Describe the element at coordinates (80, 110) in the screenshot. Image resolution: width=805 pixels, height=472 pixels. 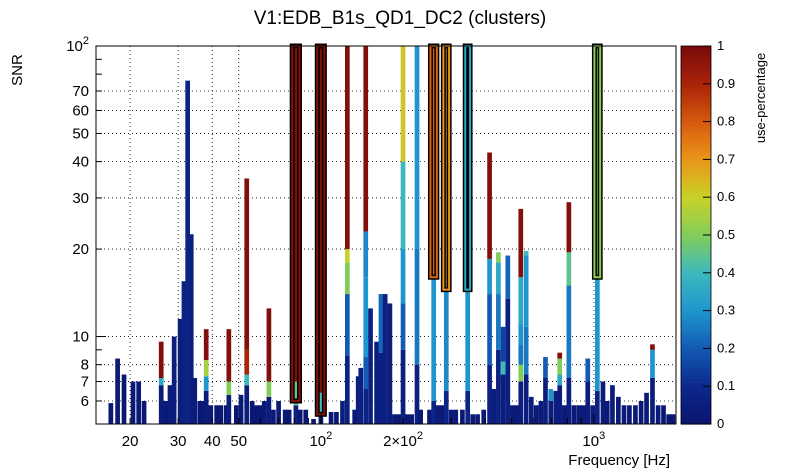
I see `y-tick-label: 60` at that location.